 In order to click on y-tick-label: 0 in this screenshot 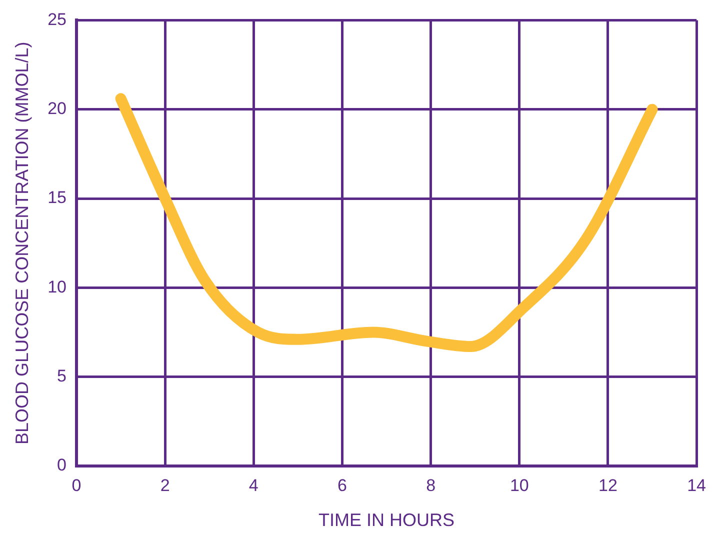, I will do `click(62, 465)`.